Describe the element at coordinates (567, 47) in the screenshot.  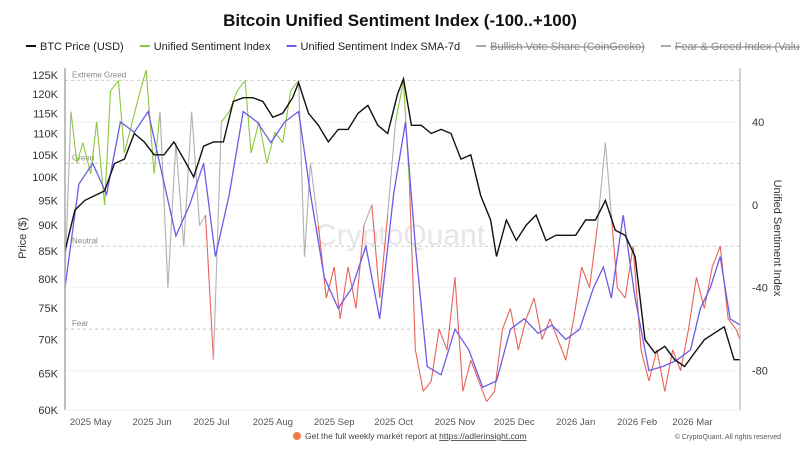
I see `legend-item-3: Bullish Vote Share (CoinGecko)` at that location.